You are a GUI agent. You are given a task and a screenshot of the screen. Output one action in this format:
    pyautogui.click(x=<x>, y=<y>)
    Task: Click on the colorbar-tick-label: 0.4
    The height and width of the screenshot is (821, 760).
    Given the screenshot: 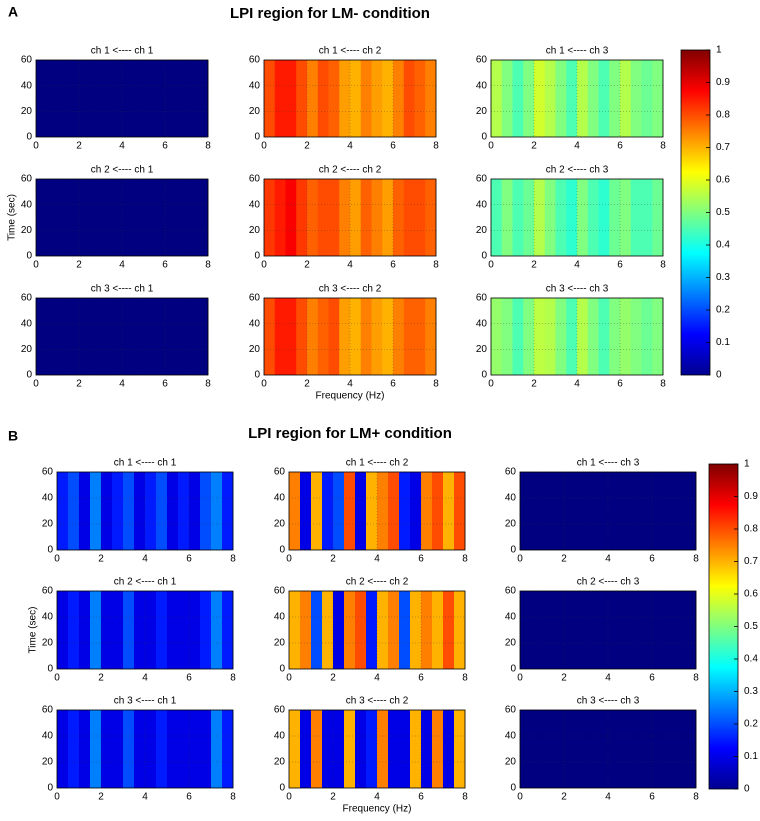 What is the action you would take?
    pyautogui.click(x=723, y=245)
    